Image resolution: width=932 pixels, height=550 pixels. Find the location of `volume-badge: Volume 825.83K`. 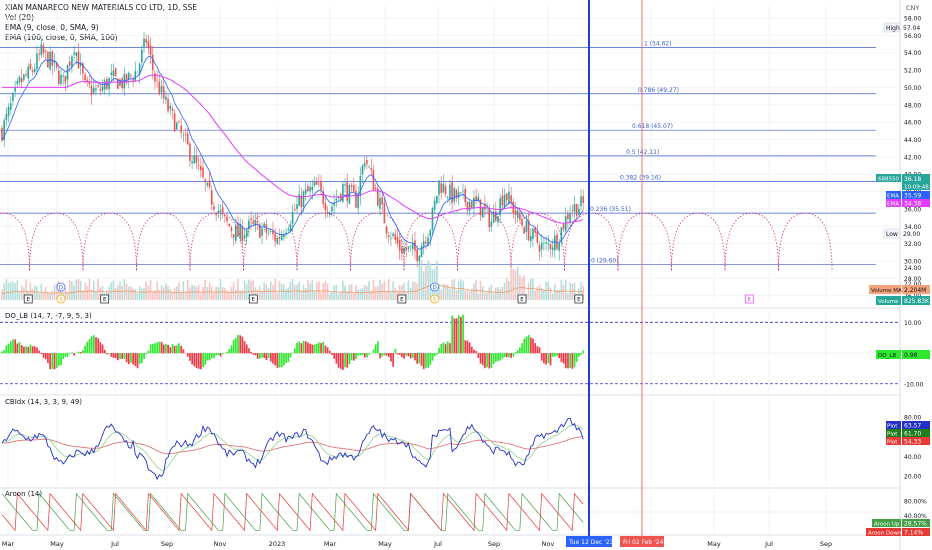

volume-badge: Volume 825.83K is located at coordinates (903, 300).